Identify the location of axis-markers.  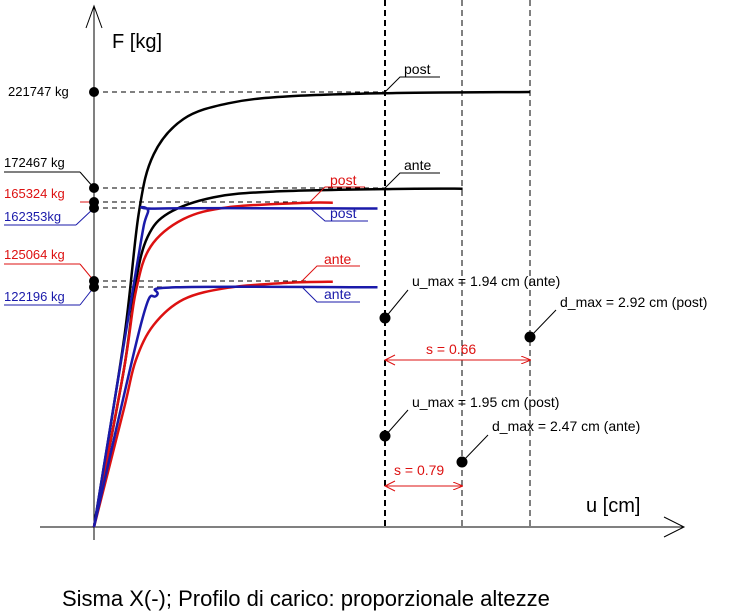
(94, 189).